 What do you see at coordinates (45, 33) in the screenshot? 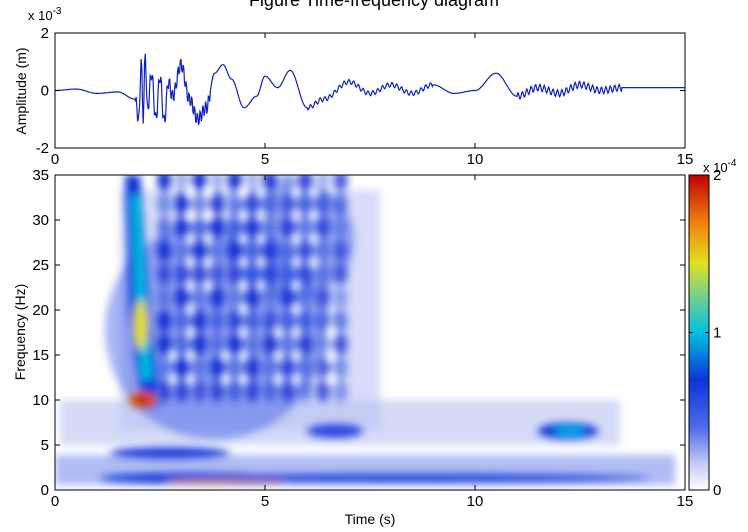
I see `waveform-ytick-label: 2` at bounding box center [45, 33].